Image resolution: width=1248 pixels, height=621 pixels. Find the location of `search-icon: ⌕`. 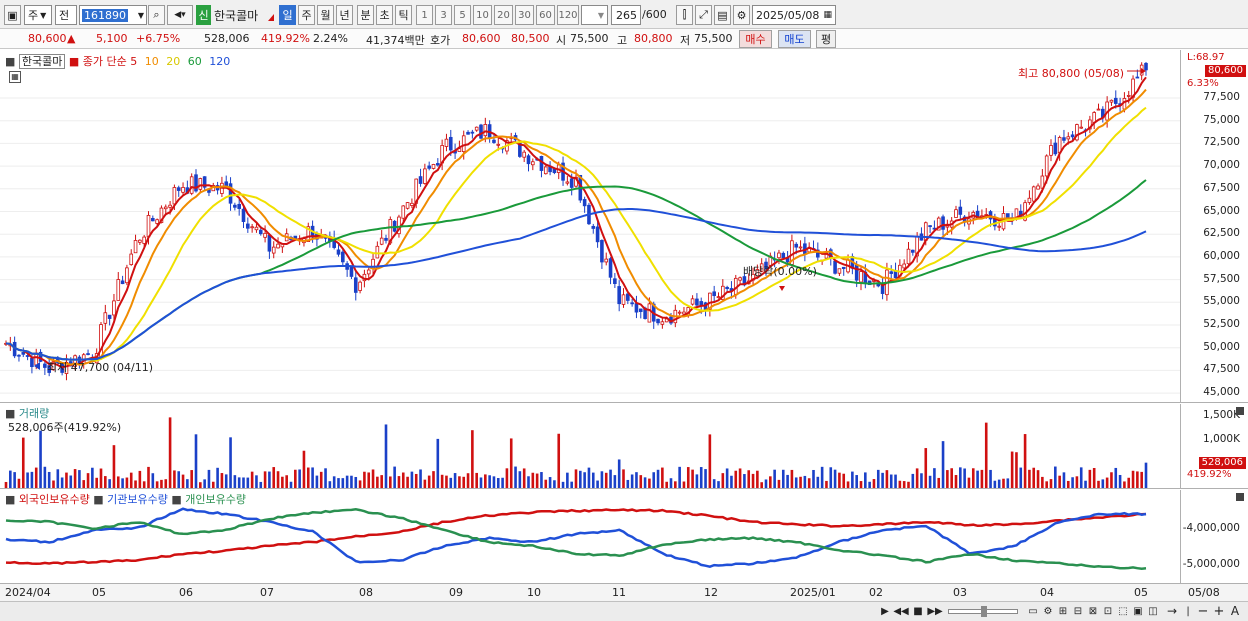

search-icon: ⌕ is located at coordinates (156, 15).